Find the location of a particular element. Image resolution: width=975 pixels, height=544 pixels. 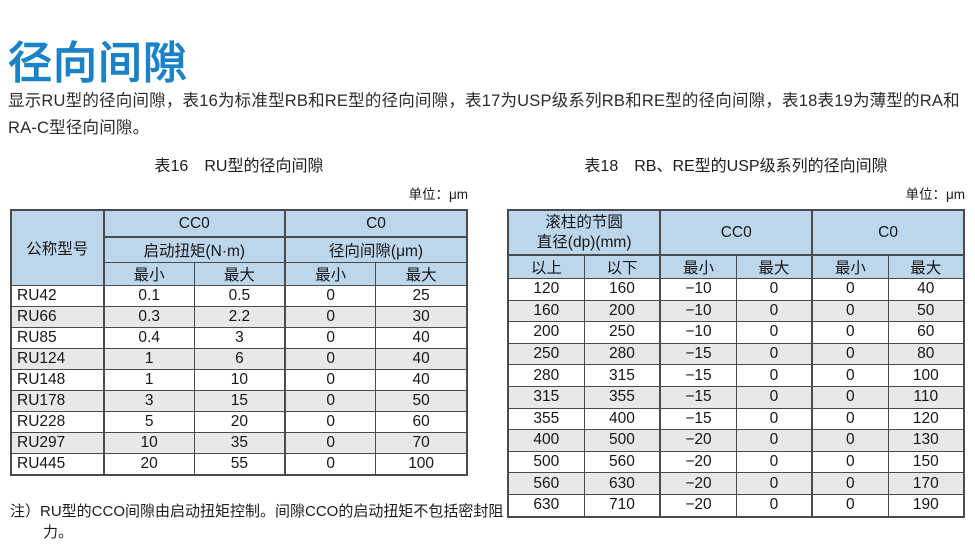

table-row: 以上 以下 最小 最大 最小 最大 is located at coordinates (736, 266).